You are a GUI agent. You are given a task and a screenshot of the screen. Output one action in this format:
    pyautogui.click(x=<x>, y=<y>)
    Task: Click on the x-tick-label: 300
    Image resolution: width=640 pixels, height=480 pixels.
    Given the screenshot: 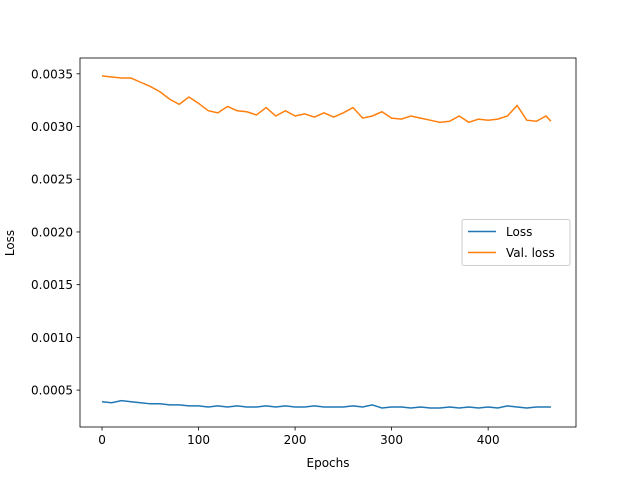 What is the action you would take?
    pyautogui.click(x=391, y=440)
    